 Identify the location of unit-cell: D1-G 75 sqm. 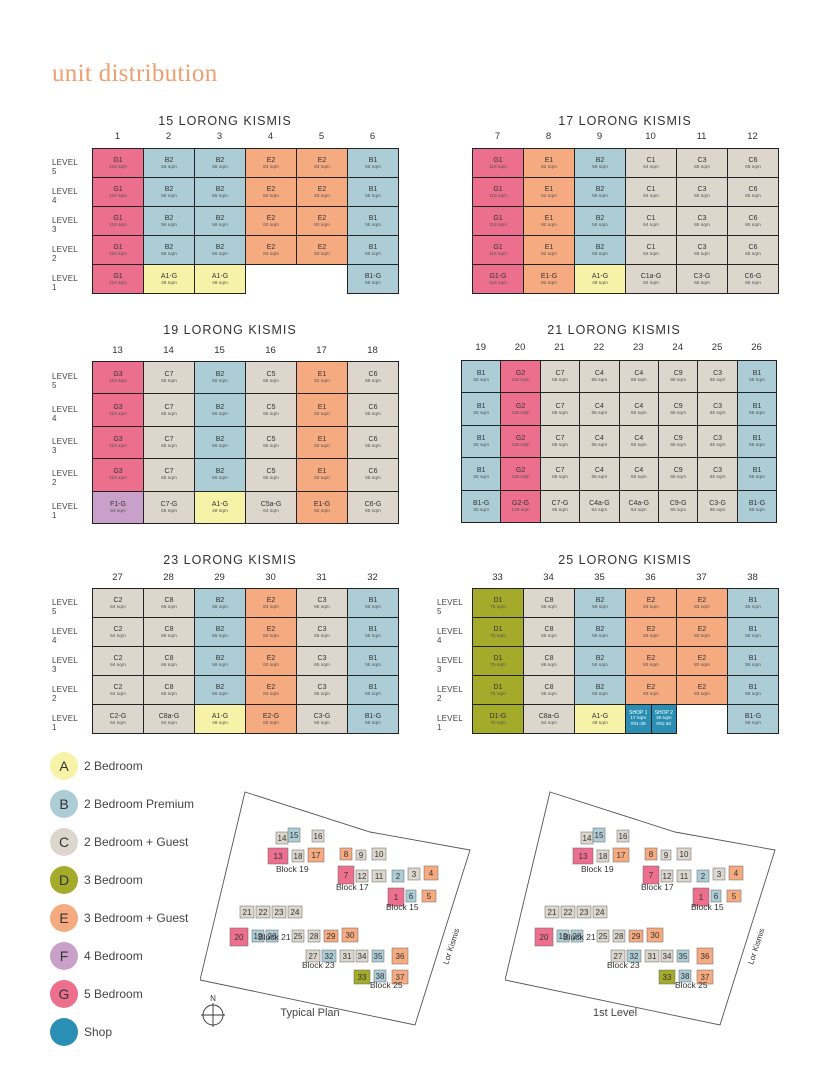
(498, 719).